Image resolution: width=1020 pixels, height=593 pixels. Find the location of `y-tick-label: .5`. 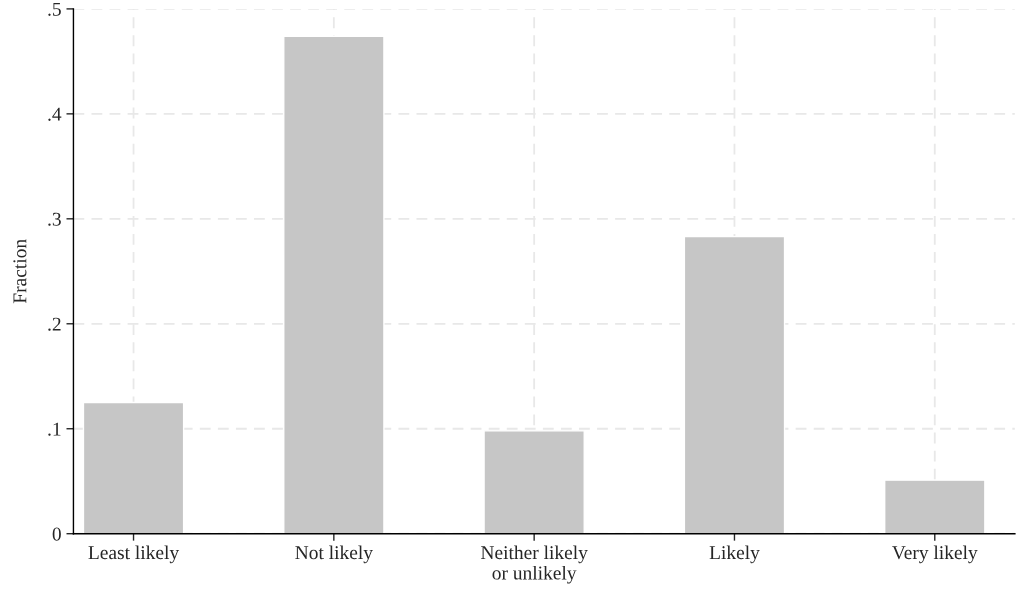

y-tick-label: .5 is located at coordinates (54, 9).